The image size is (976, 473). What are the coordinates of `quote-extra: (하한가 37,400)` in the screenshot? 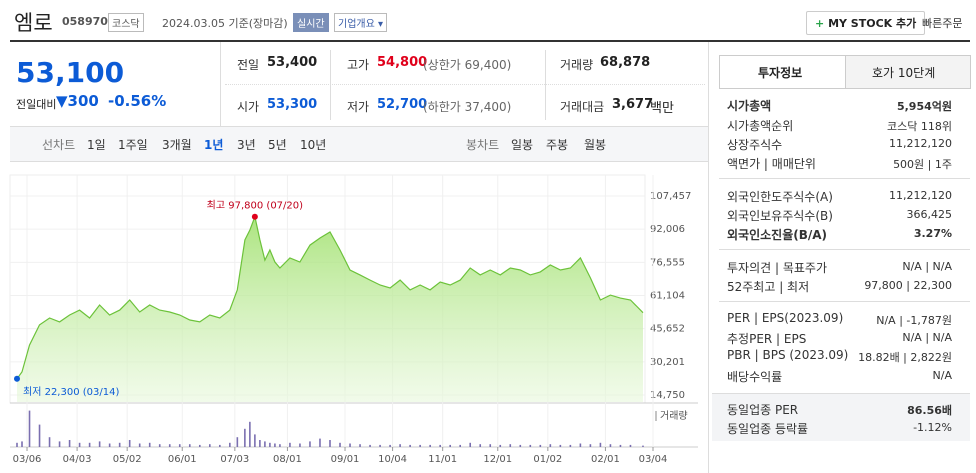 It's located at (467, 107).